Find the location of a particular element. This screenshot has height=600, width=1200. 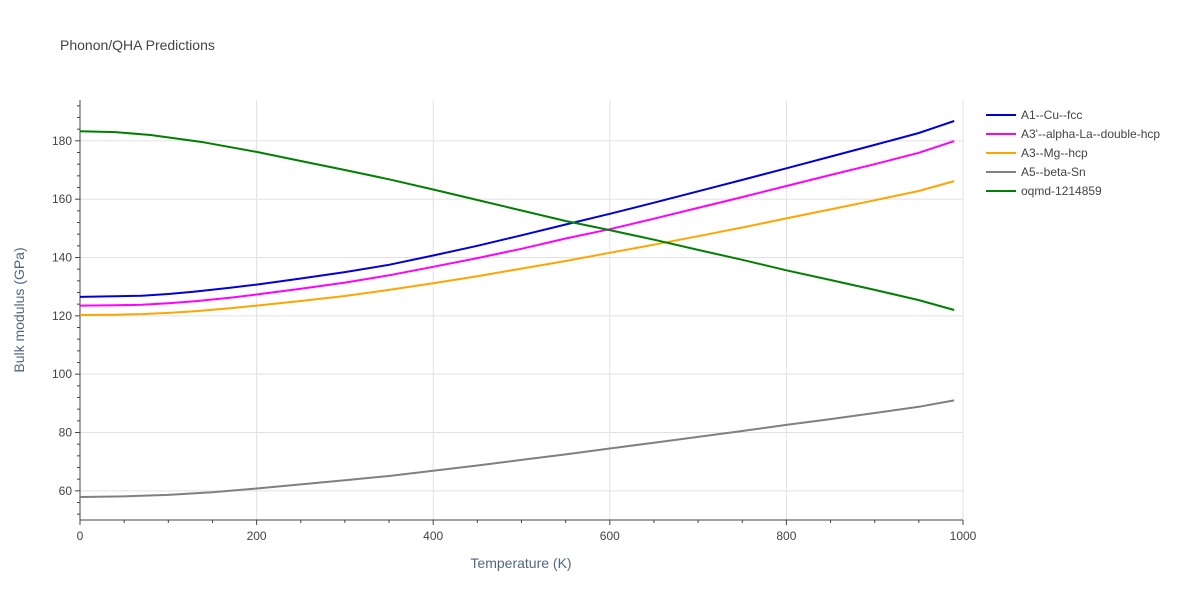

legend-item: A1--Cu--fcc is located at coordinates (1034, 115).